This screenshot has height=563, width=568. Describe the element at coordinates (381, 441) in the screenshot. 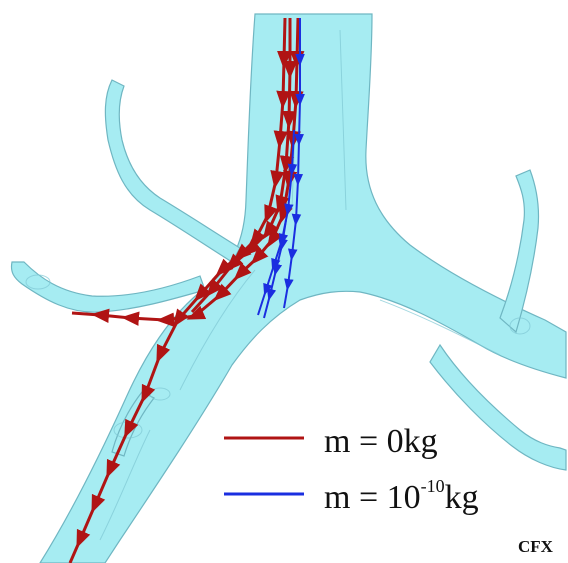

I see `legend-label-massless: m = 0kg` at that location.